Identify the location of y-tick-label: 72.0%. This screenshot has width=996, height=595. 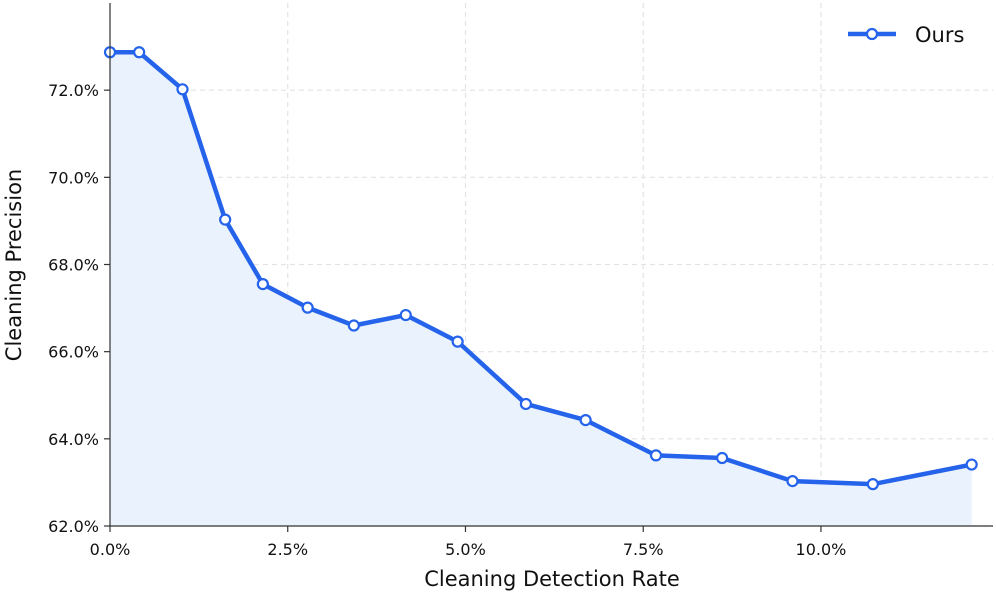
(73, 90).